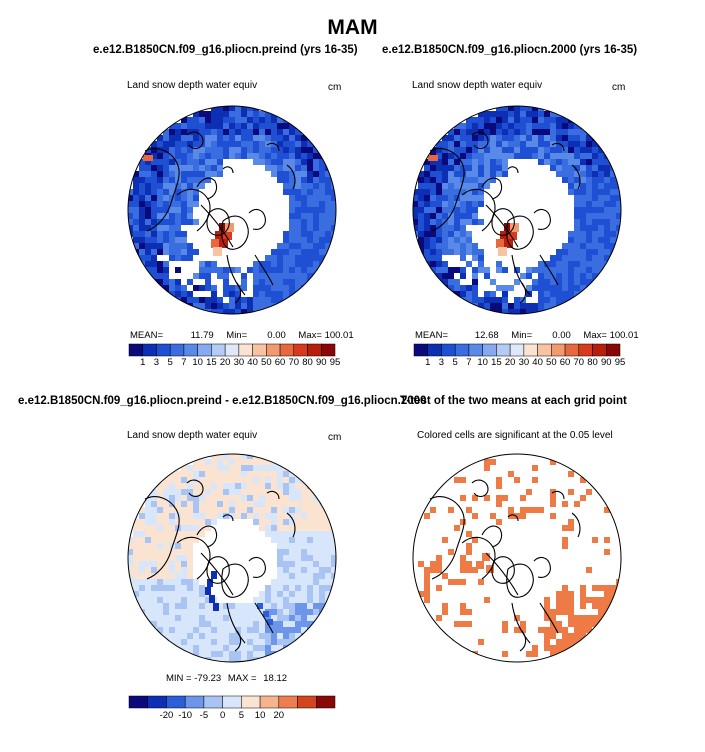  What do you see at coordinates (519, 363) in the screenshot?
I see `colorbar-ticks-top-right: 1 3 5 7 10 15 20 30 40 50 60 70 80 90 95` at bounding box center [519, 363].